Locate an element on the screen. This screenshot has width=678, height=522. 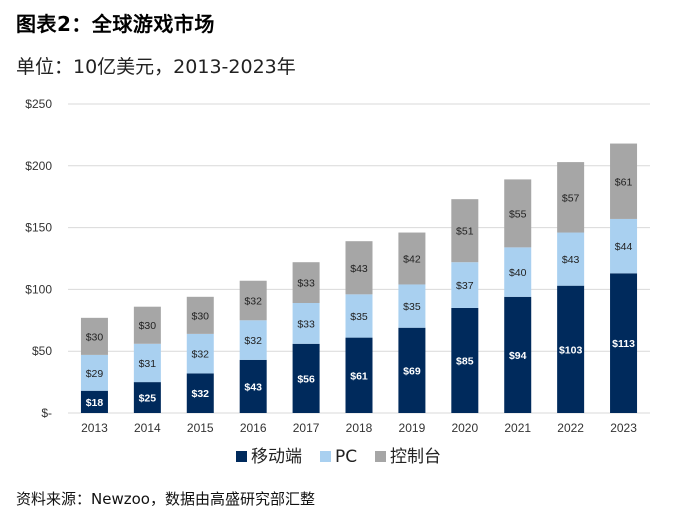
y-tick-label: $- is located at coordinates (46, 413).